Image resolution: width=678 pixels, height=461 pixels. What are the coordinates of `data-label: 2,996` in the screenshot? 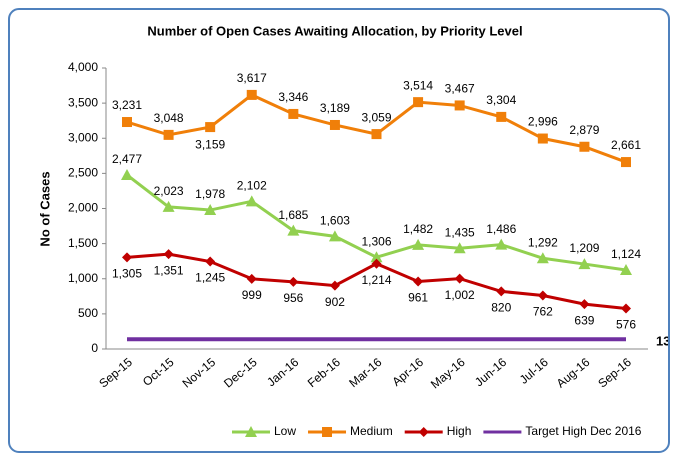 It's located at (543, 122).